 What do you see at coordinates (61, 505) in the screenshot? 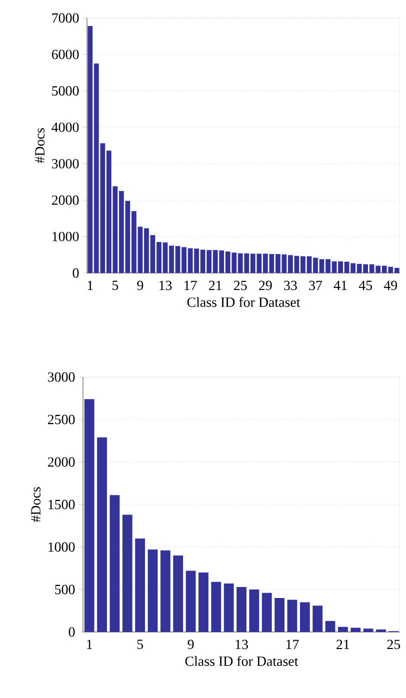
I see `y-tick-label: 1500` at bounding box center [61, 505].